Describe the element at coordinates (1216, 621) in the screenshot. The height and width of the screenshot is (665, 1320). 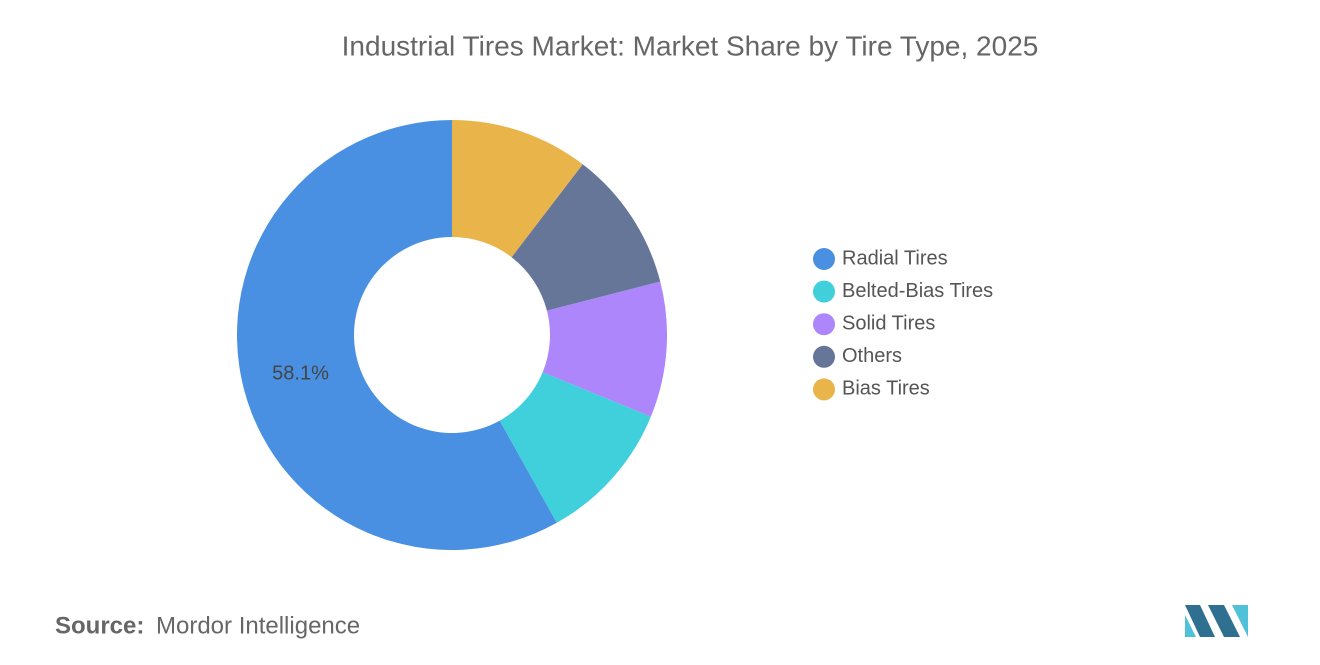
I see `logo` at that location.